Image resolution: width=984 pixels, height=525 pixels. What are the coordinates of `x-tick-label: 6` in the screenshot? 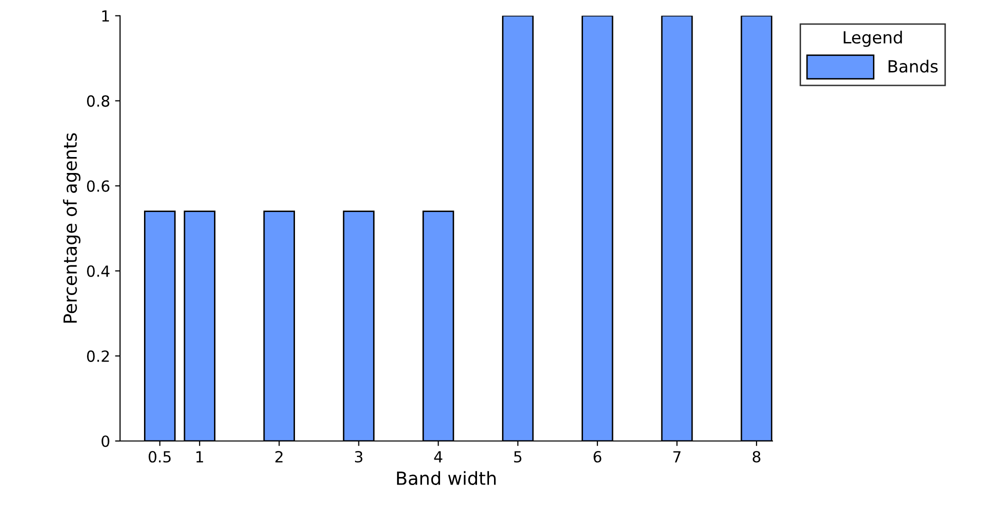 It's located at (598, 456).